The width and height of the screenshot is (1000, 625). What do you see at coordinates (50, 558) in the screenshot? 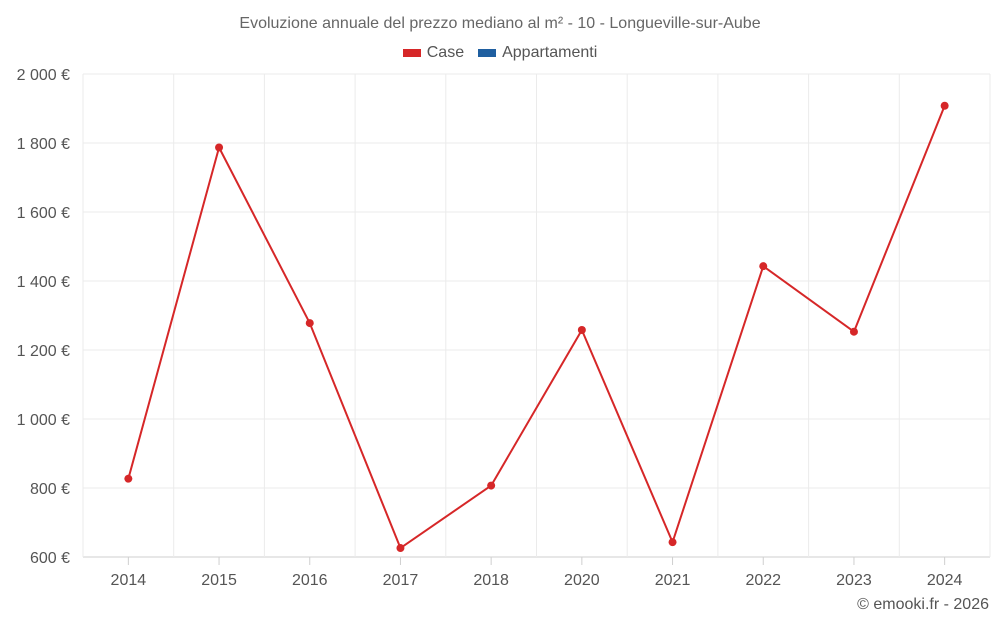
I see `y-tick-label: 600 €` at bounding box center [50, 558].